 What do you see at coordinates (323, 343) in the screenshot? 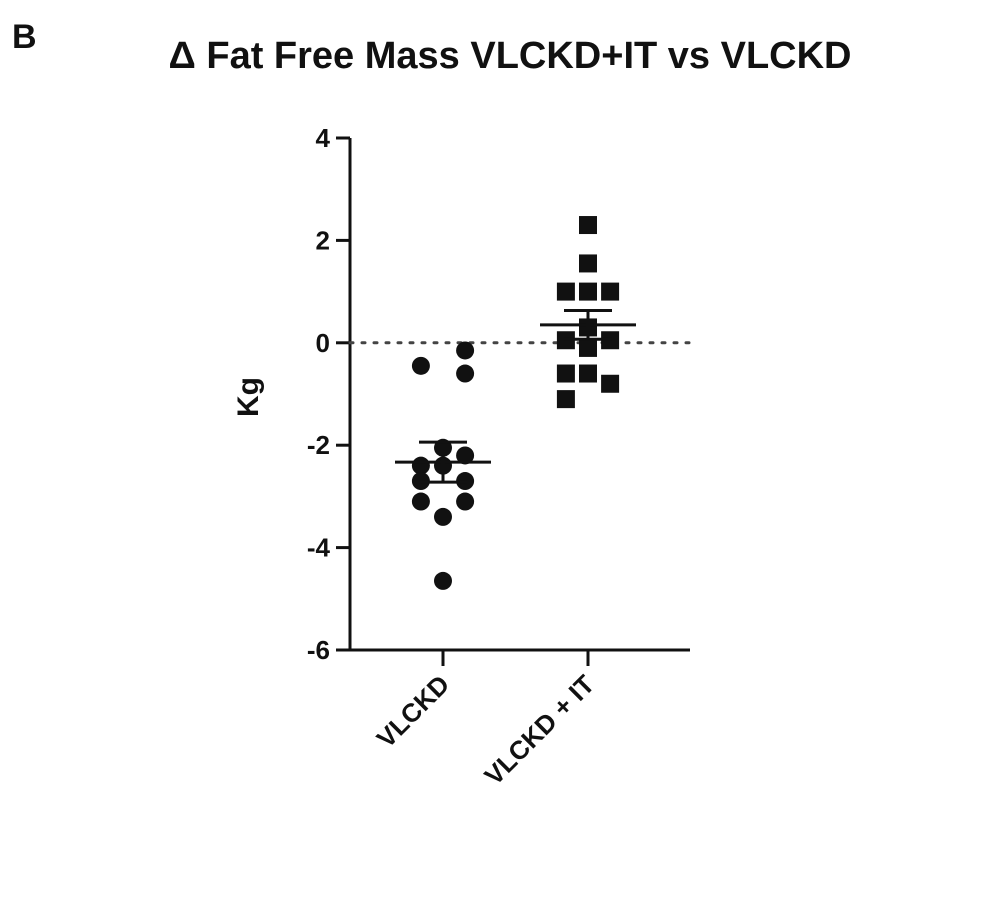
I see `y-tick-label: 0` at bounding box center [323, 343].